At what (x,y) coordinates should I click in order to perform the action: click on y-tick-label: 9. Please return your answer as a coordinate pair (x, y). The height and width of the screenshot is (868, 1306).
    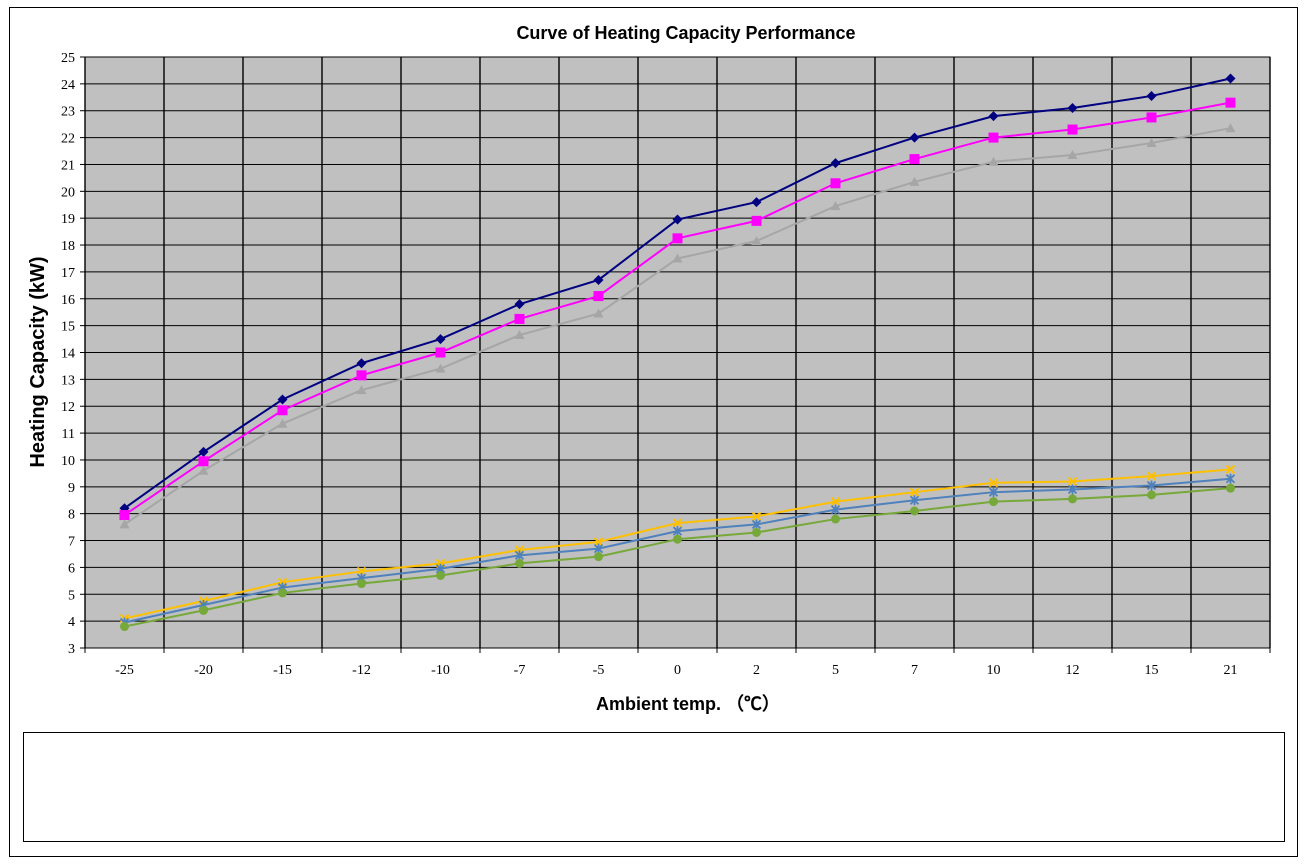
    Looking at the image, I should click on (71, 488).